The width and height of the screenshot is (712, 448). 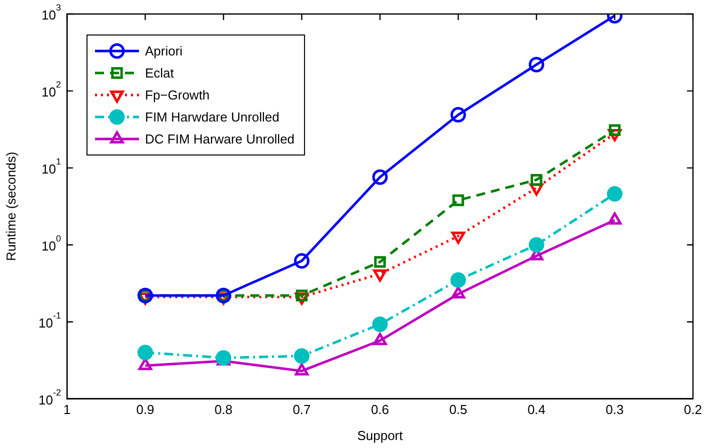 I want to click on x-tick-label: 1, so click(x=67, y=410).